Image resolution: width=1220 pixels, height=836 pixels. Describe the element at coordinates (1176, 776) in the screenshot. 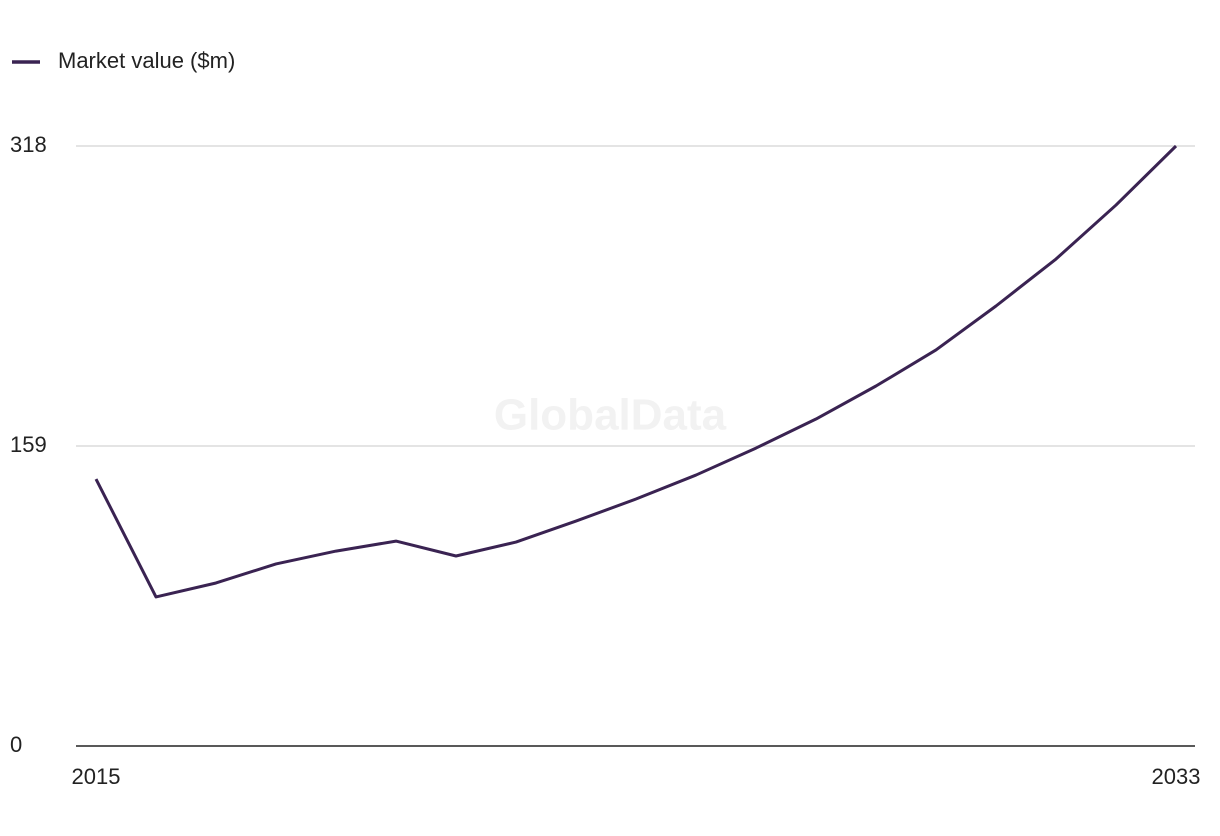

I see `x-tick-label: 2033` at that location.